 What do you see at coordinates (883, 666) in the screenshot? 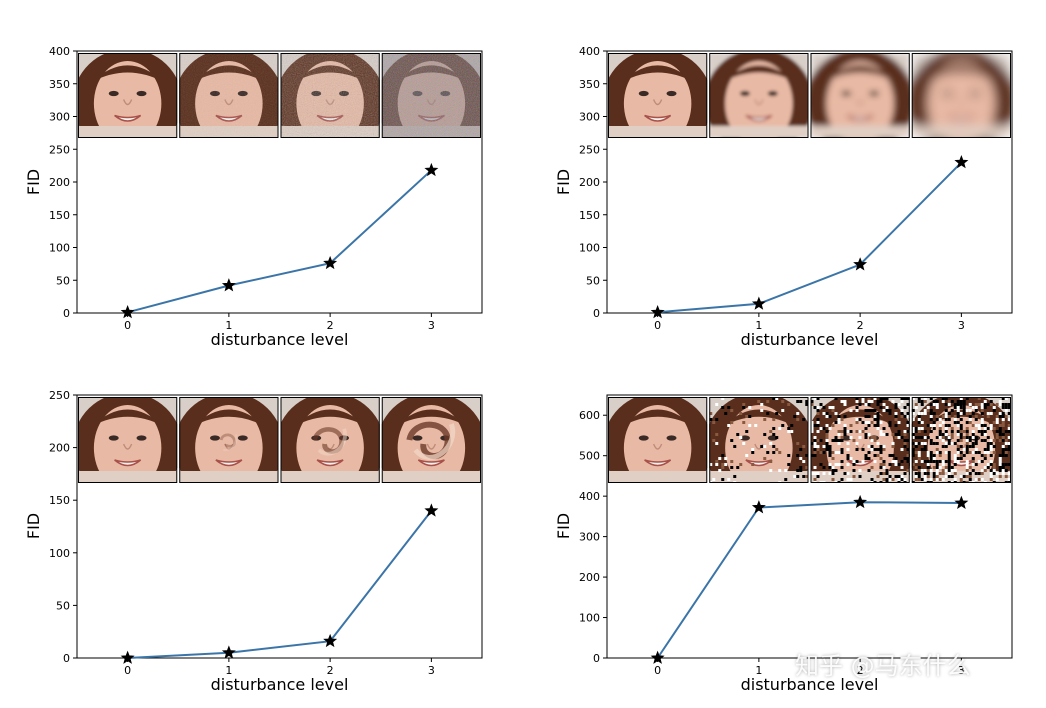
I see `watermark-text: 知乎 @马东什么` at bounding box center [883, 666].